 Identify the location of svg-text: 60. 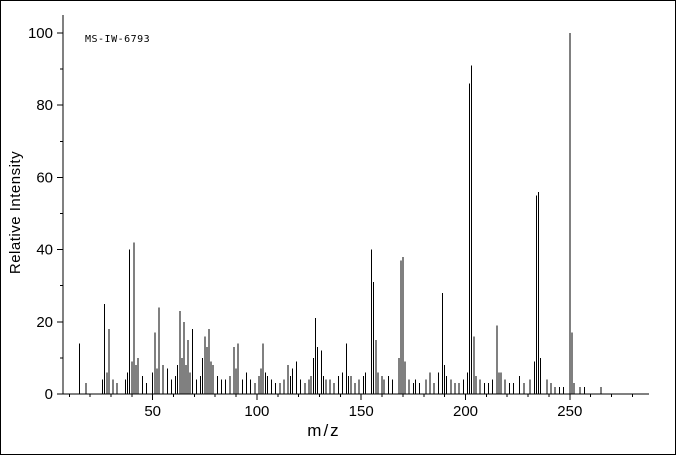
(44, 177).